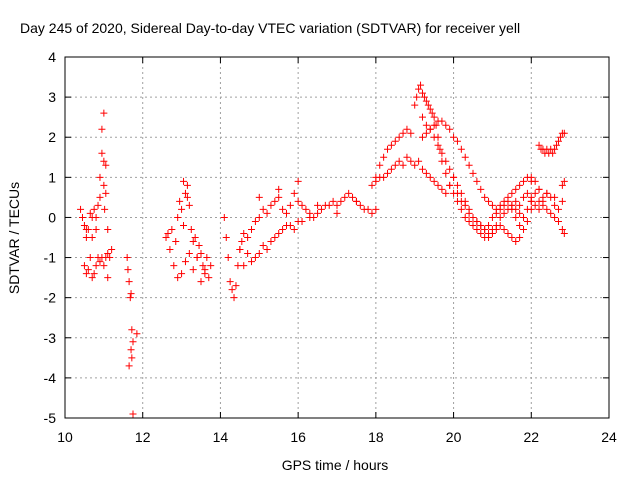 Image resolution: width=640 pixels, height=480 pixels. Describe the element at coordinates (50, 418) in the screenshot. I see `y-tick-label: -5` at that location.